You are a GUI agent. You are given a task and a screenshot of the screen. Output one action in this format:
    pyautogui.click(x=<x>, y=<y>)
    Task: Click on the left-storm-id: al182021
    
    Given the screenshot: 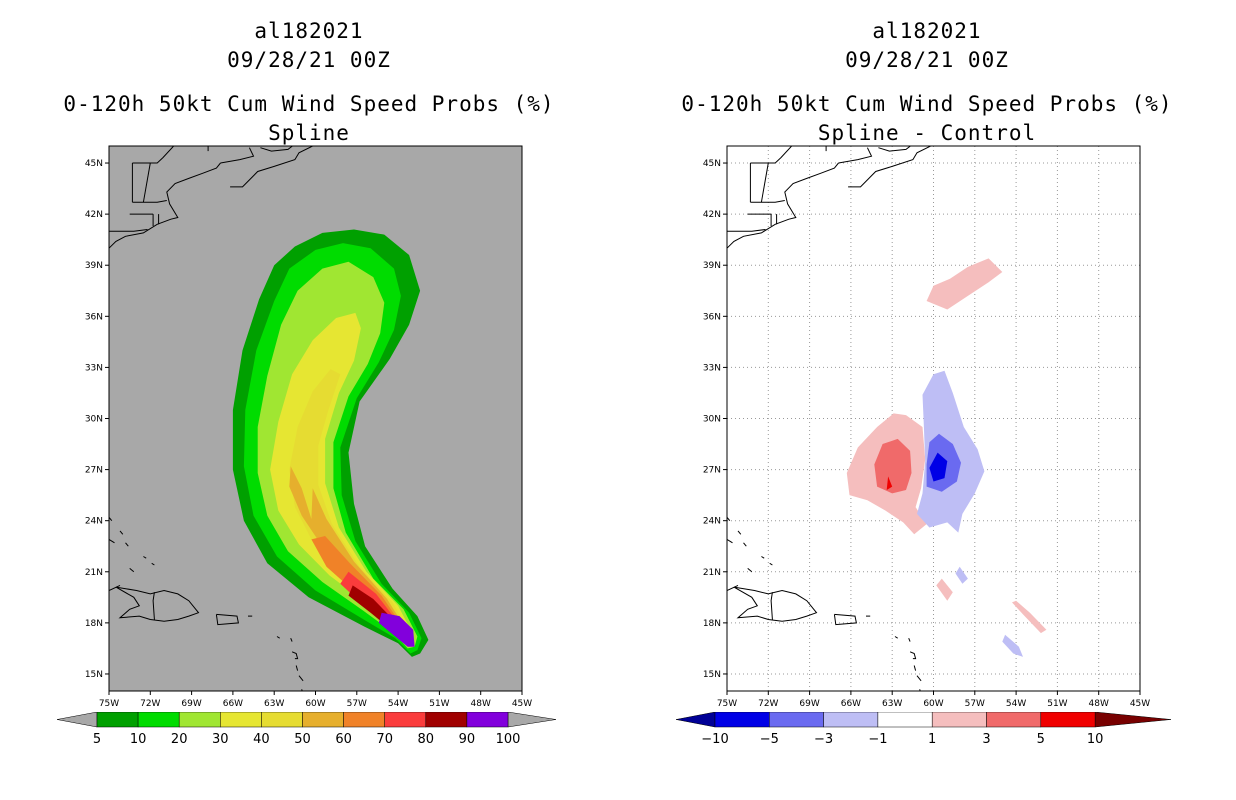 What is the action you would take?
    pyautogui.click(x=309, y=31)
    